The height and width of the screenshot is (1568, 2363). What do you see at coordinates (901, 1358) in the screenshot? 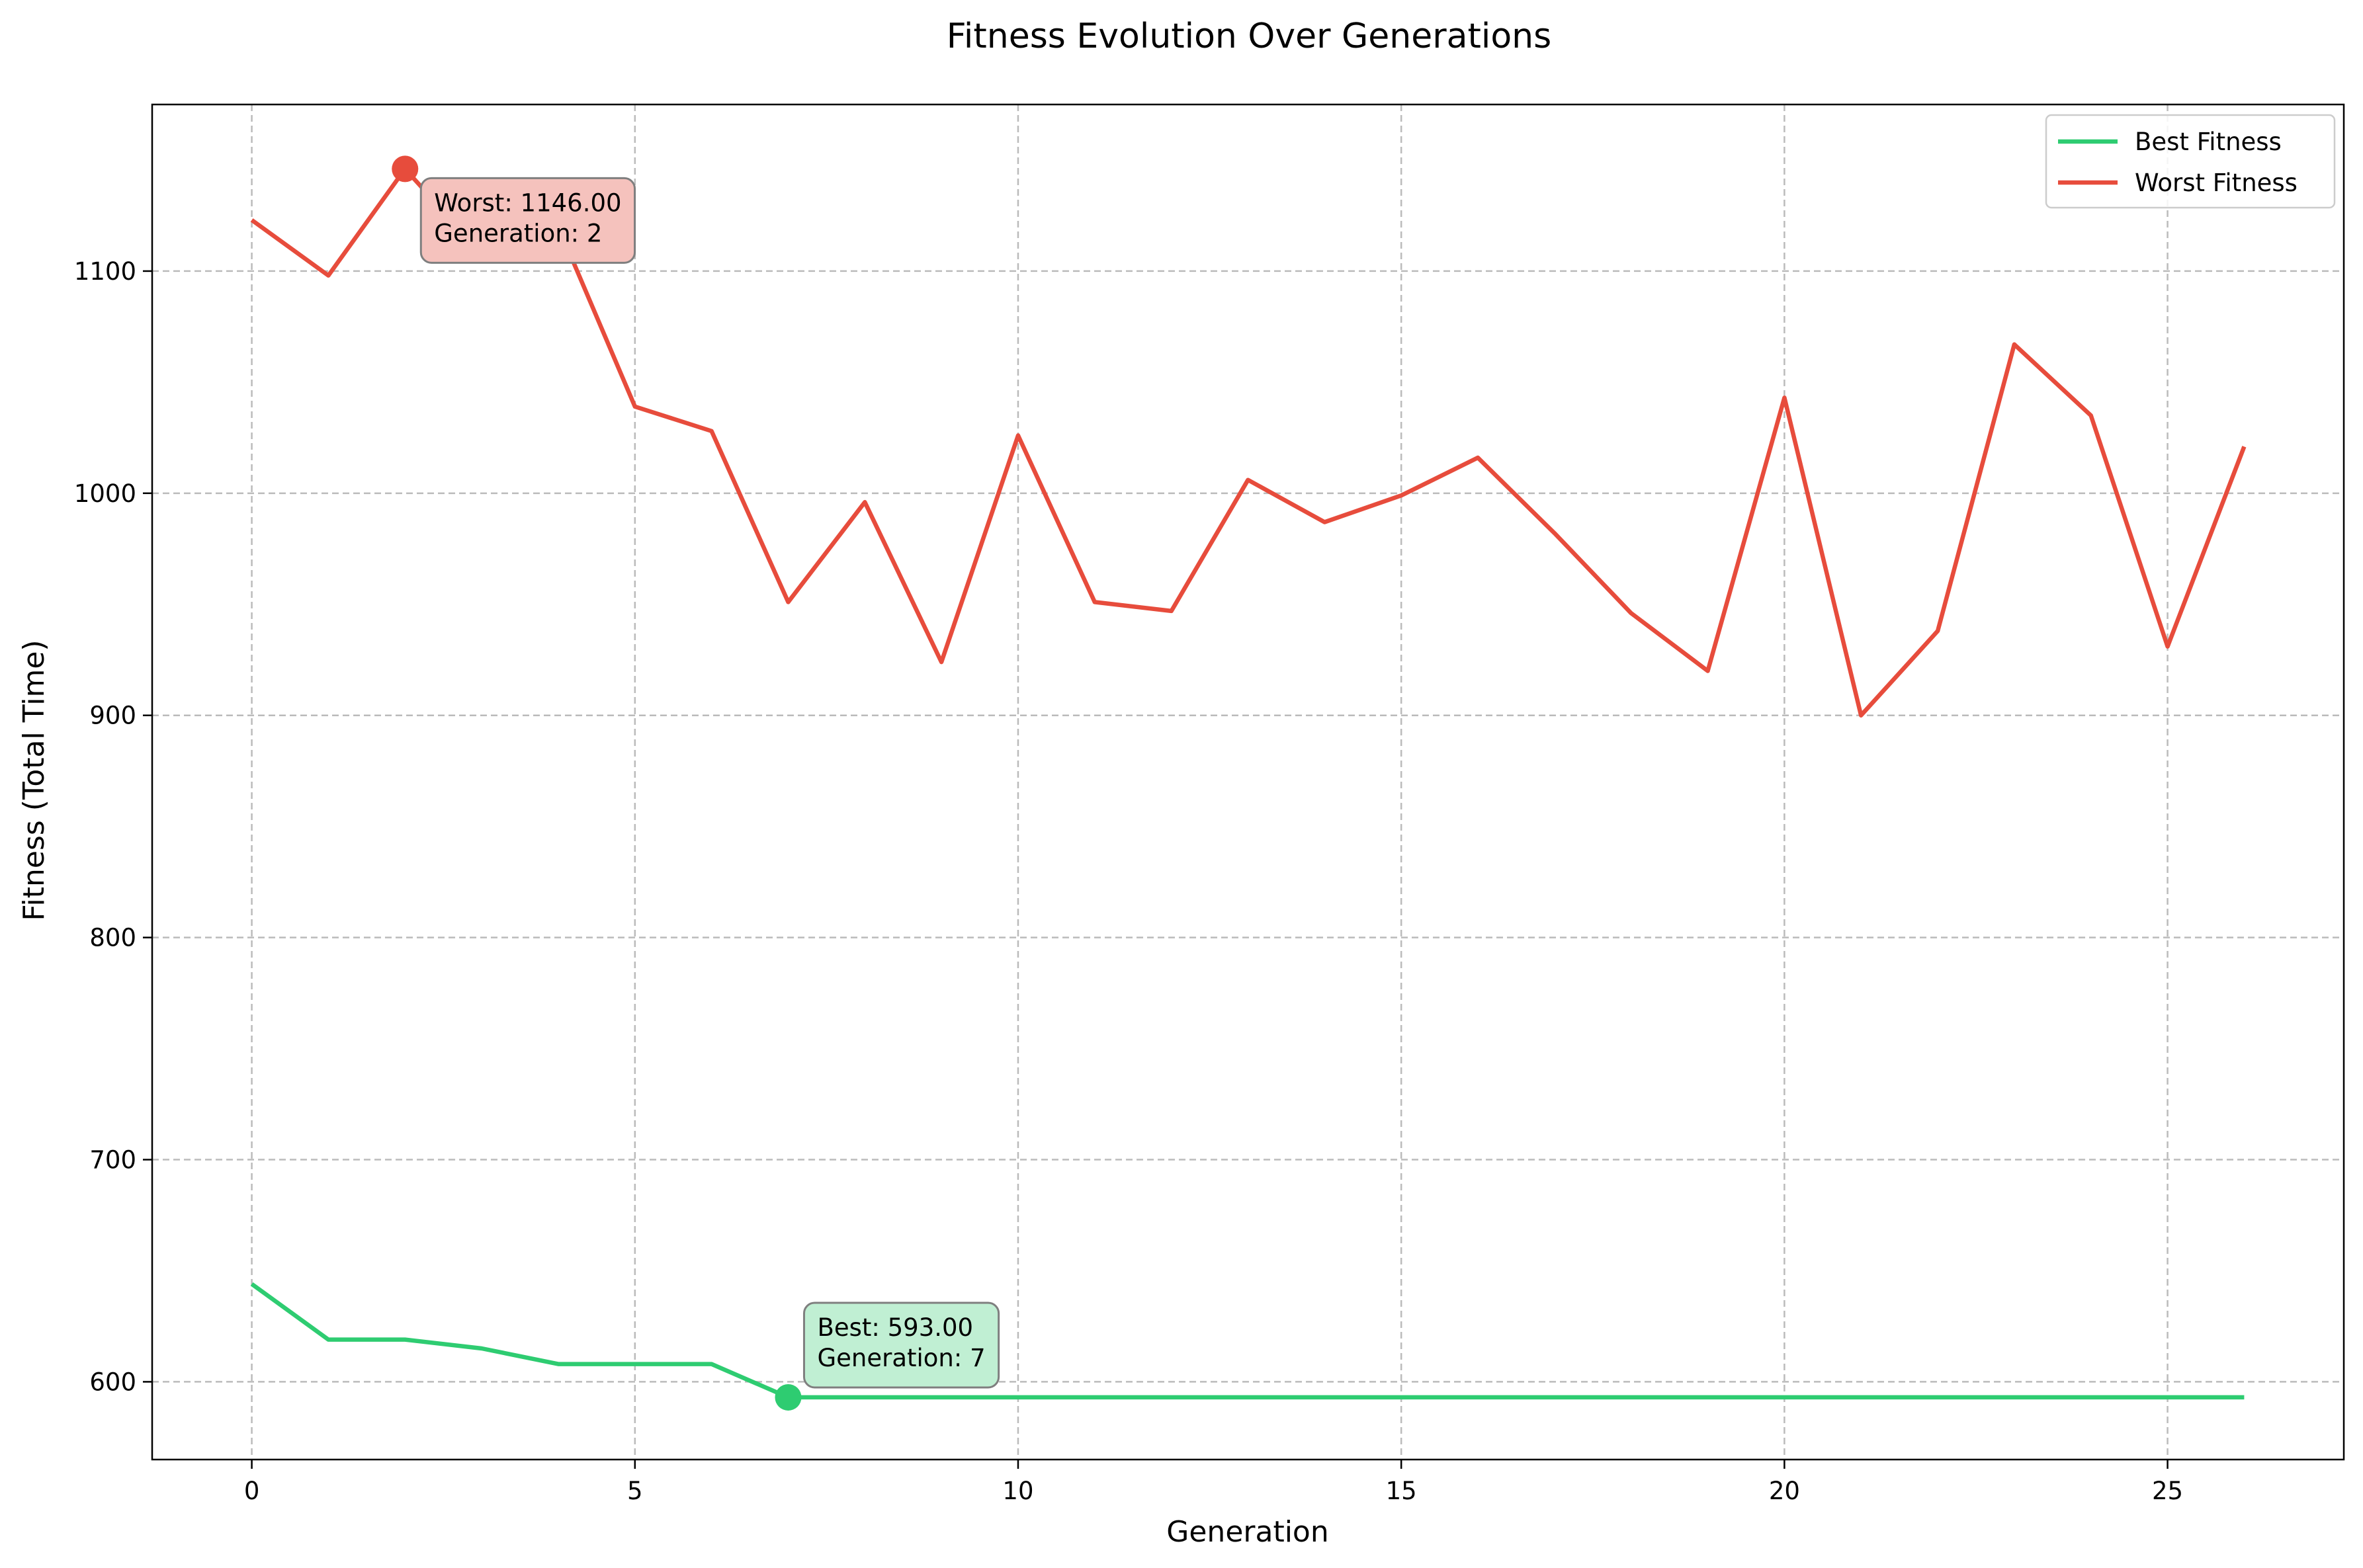
I see `annotation-line-2: Generation: 7` at bounding box center [901, 1358].